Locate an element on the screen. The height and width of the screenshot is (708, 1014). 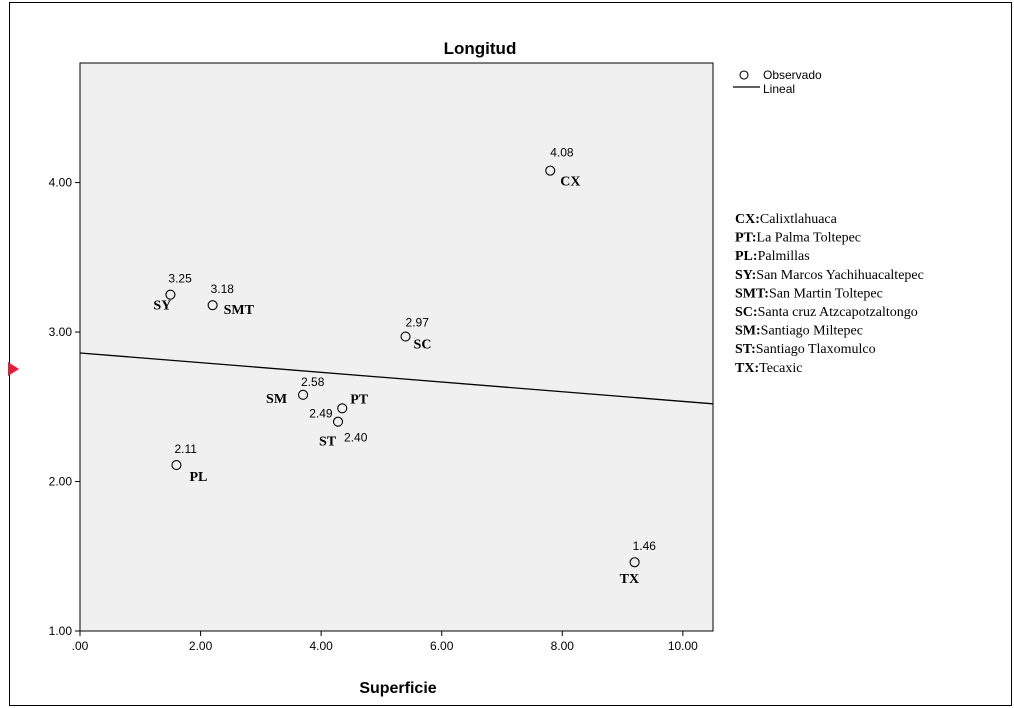
site-key-name: La Palma Toltepec is located at coordinates (809, 238).